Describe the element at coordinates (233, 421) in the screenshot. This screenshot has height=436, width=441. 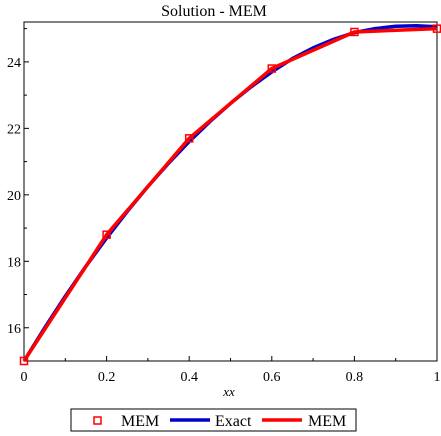
I see `legend-label: Exact` at that location.